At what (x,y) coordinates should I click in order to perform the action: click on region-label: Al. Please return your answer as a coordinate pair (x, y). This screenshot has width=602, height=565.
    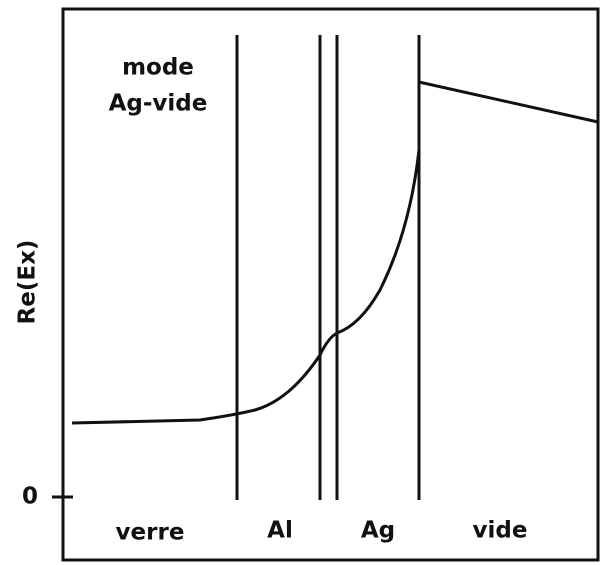
    Looking at the image, I should click on (280, 531).